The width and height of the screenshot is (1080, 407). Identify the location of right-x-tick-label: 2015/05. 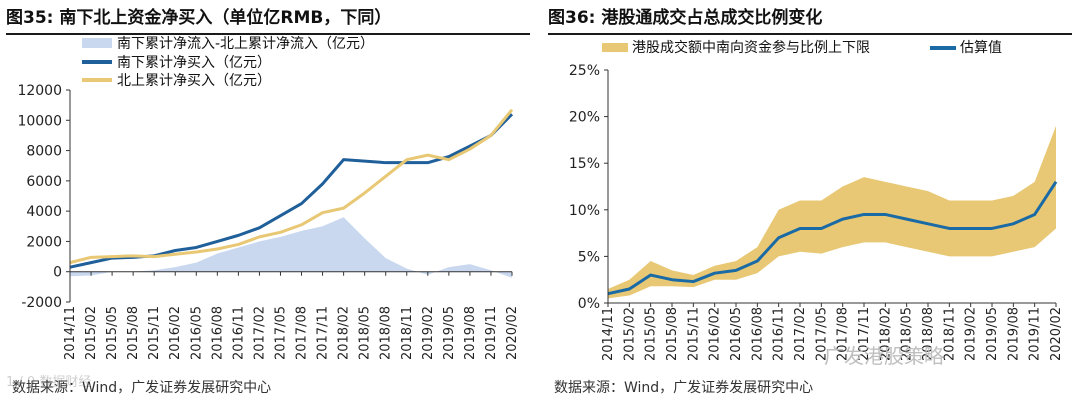
(651, 334).